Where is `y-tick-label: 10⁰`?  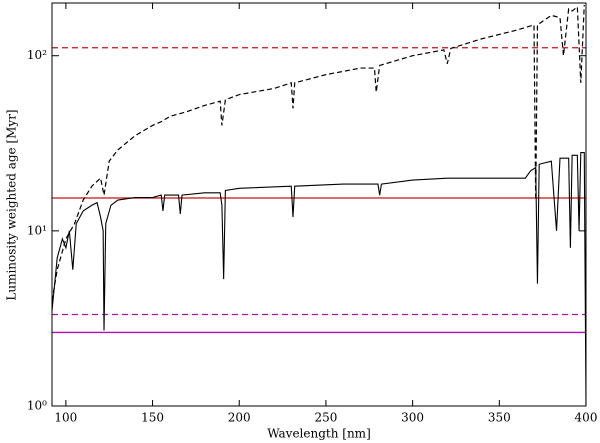 y-tick-label: 10⁰ is located at coordinates (37, 406).